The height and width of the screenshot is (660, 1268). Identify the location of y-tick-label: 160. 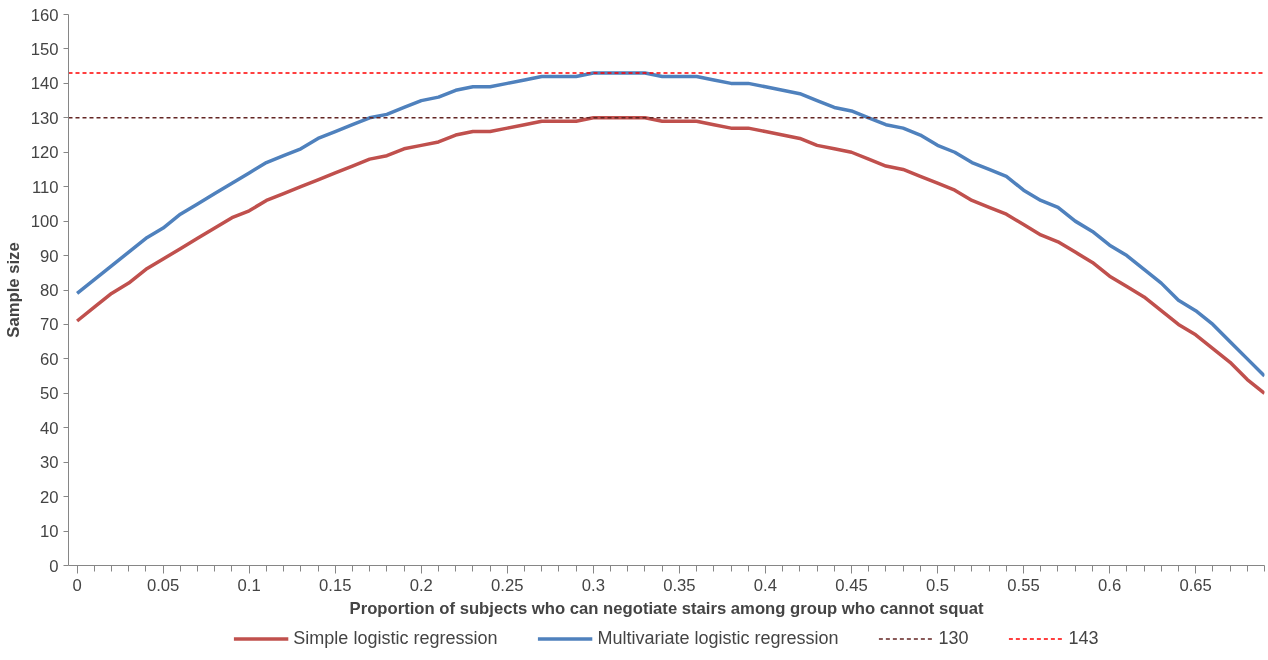
(44, 15).